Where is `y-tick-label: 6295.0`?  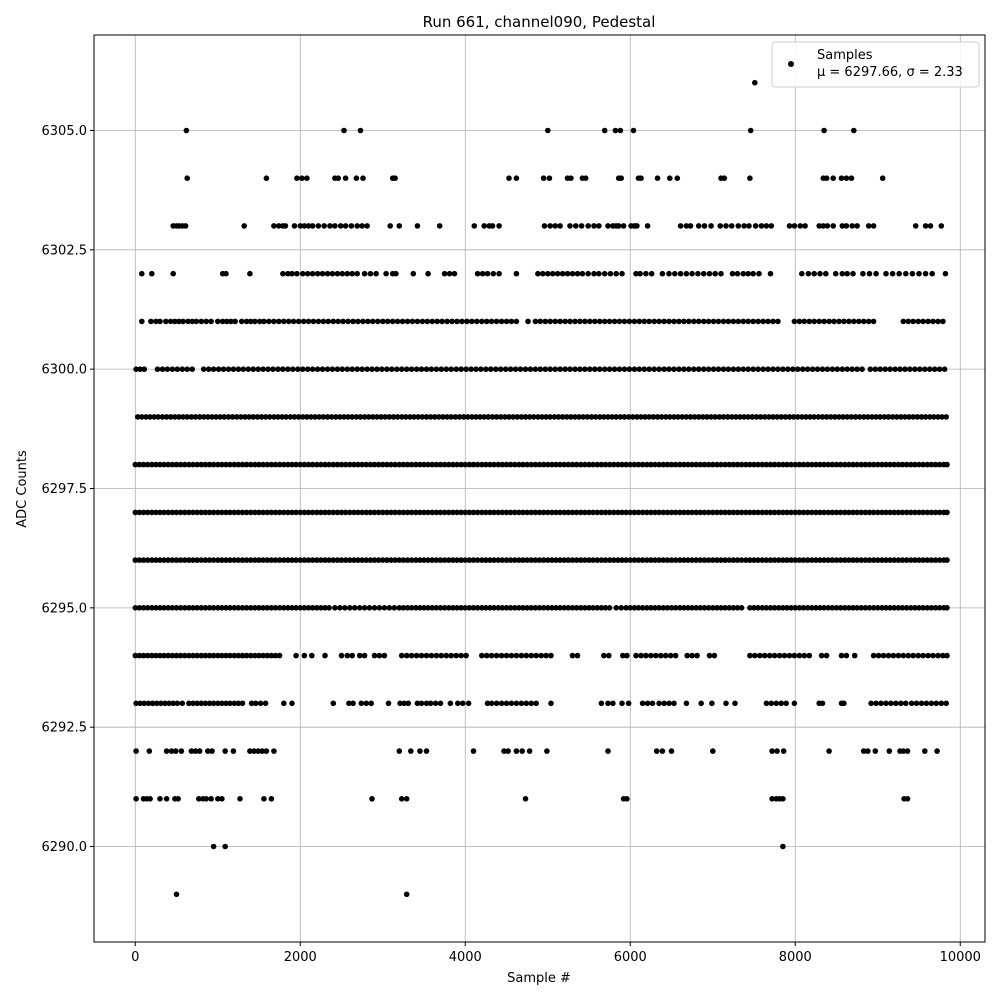
y-tick-label: 6295.0 is located at coordinates (65, 608).